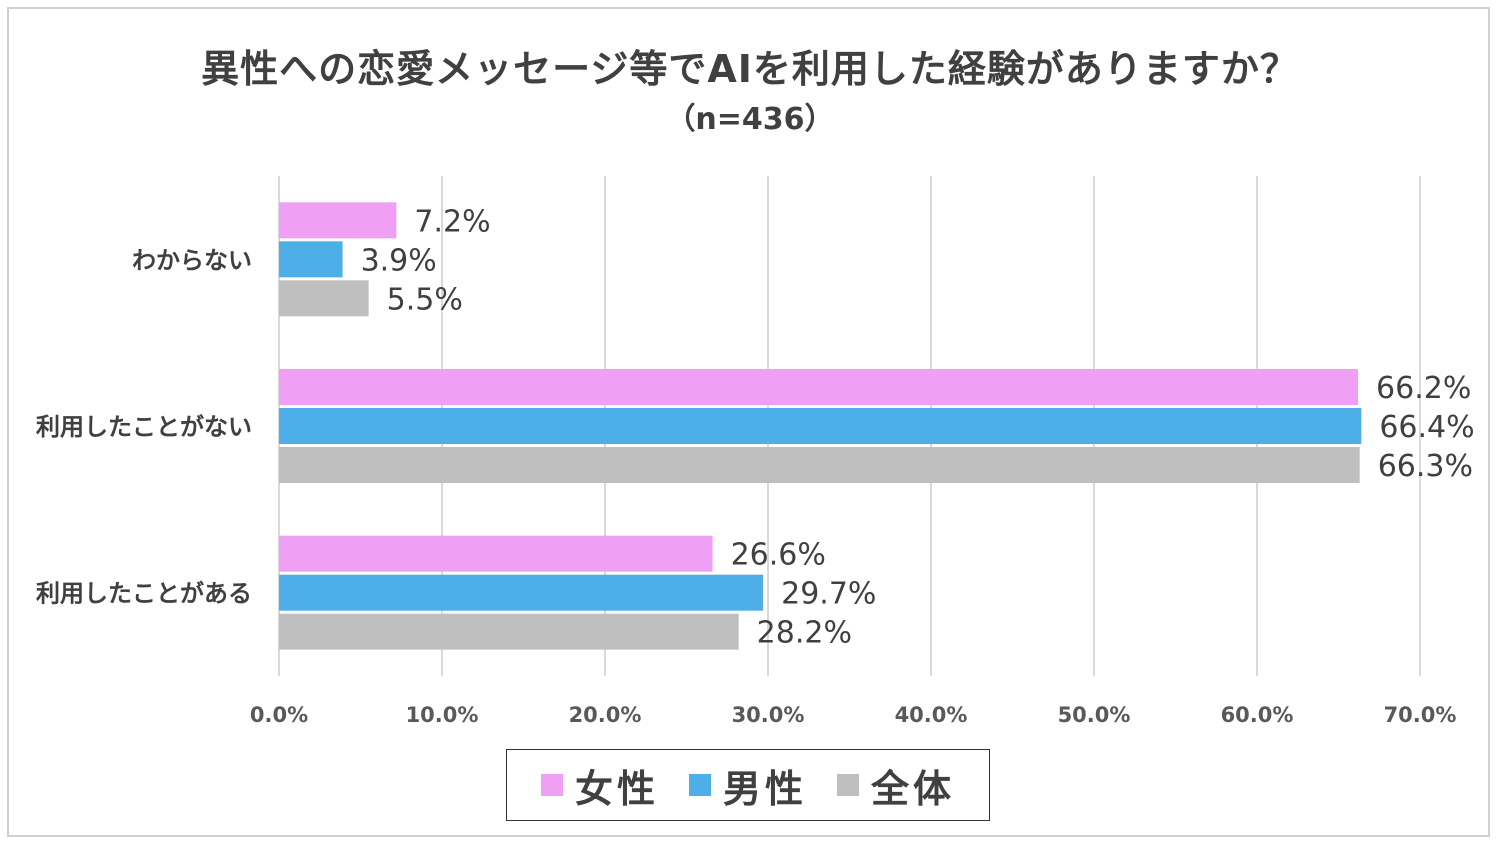  Describe the element at coordinates (144, 594) in the screenshot. I see `category-label: 利用したことがある` at that location.